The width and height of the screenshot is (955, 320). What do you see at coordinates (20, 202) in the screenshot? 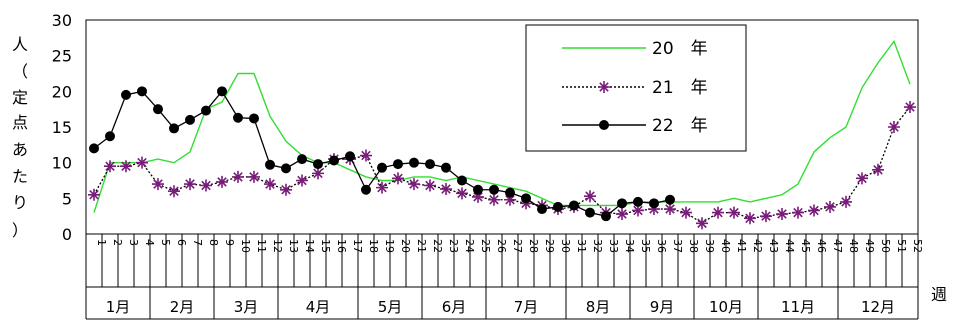
I see `y-axis-label-char: り` at bounding box center [20, 202].